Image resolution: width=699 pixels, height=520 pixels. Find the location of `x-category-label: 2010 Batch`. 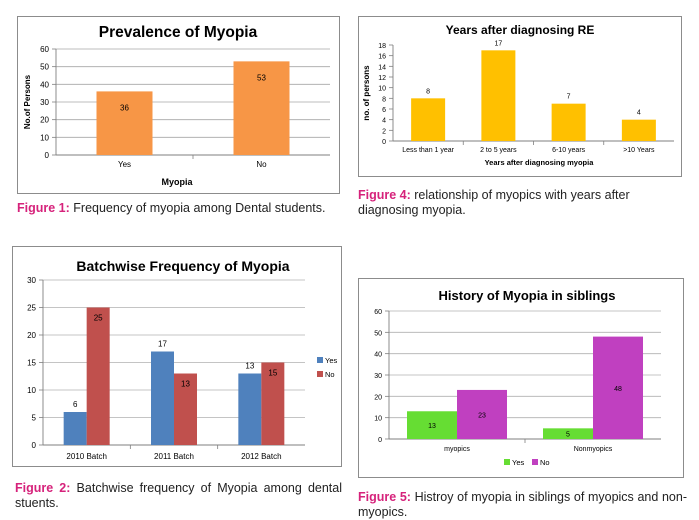

x-category-label: 2010 Batch is located at coordinates (86, 456).